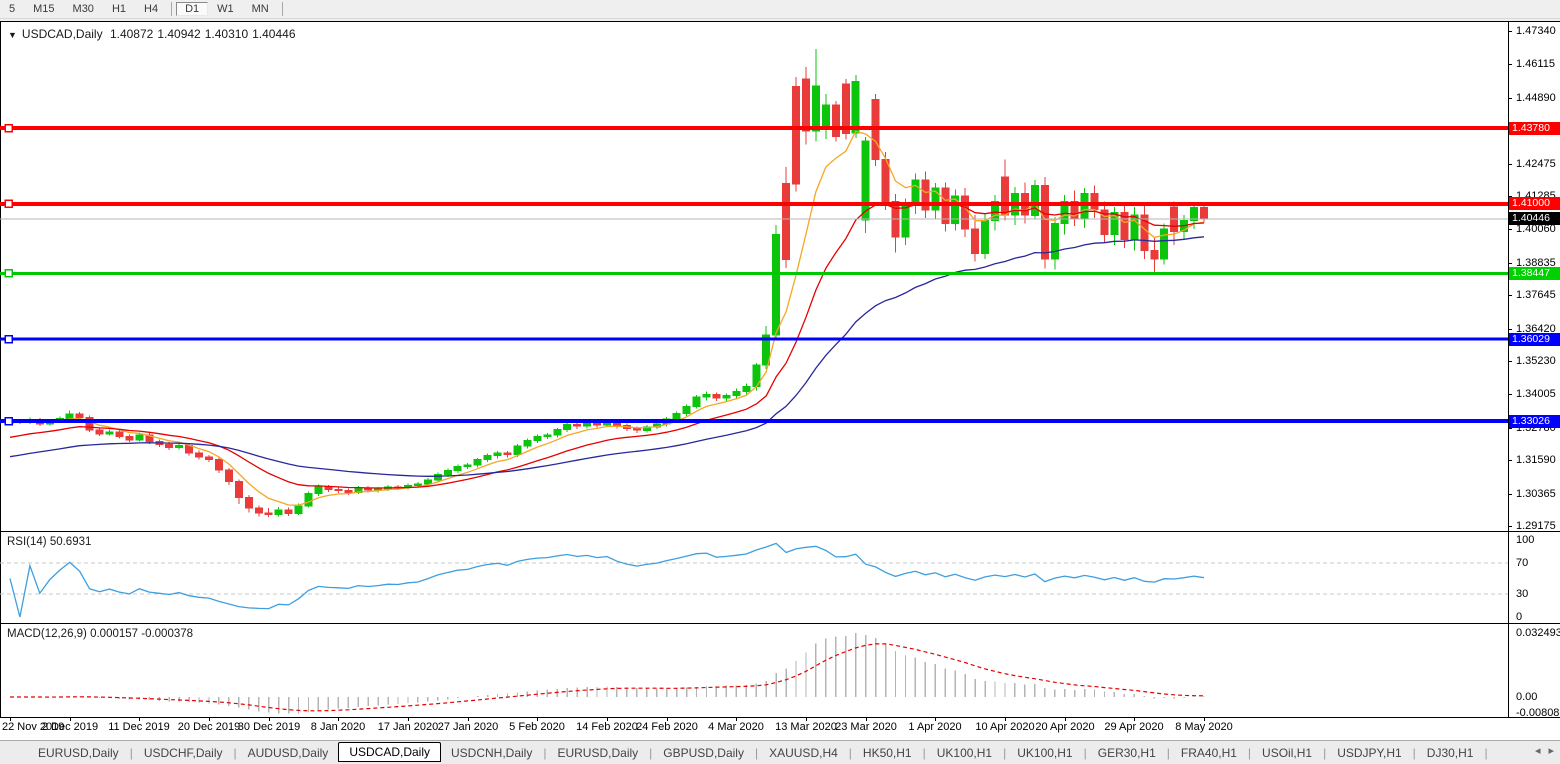 This screenshot has height=764, width=1560. What do you see at coordinates (1065, 727) in the screenshot?
I see `date-axis-value: 20 Apr 2020` at bounding box center [1065, 727].